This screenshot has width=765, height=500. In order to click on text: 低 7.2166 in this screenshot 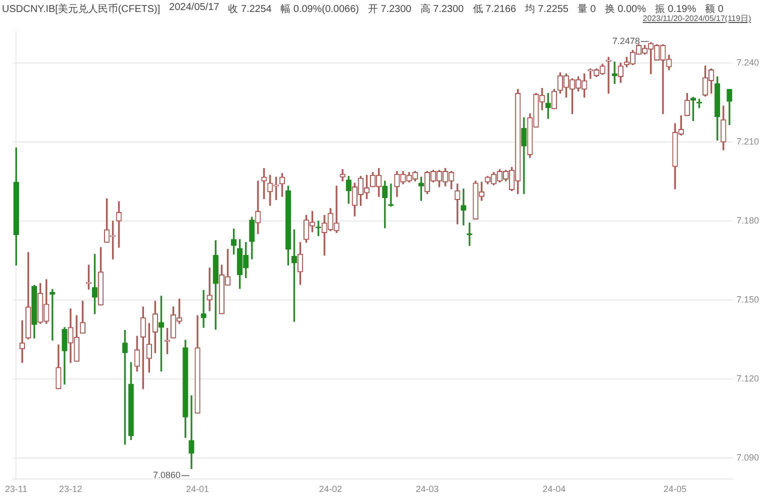, I will do `click(494, 9)`.